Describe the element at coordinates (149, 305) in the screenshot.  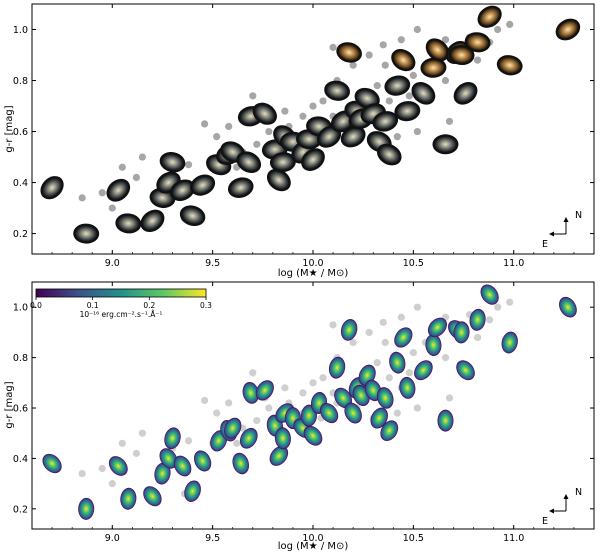
I see `colorbar-tick-label: 0.2` at that location.